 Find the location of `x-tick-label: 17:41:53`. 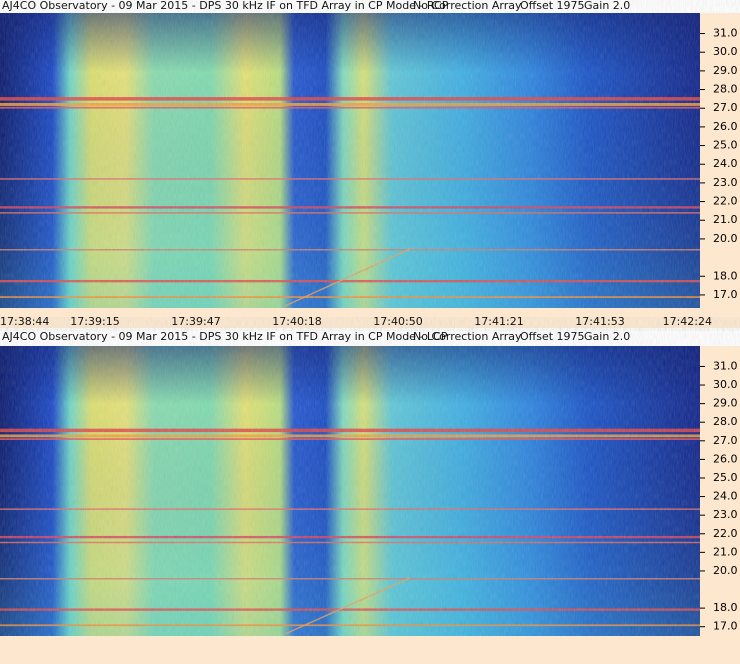

x-tick-label: 17:41:53 is located at coordinates (599, 321).